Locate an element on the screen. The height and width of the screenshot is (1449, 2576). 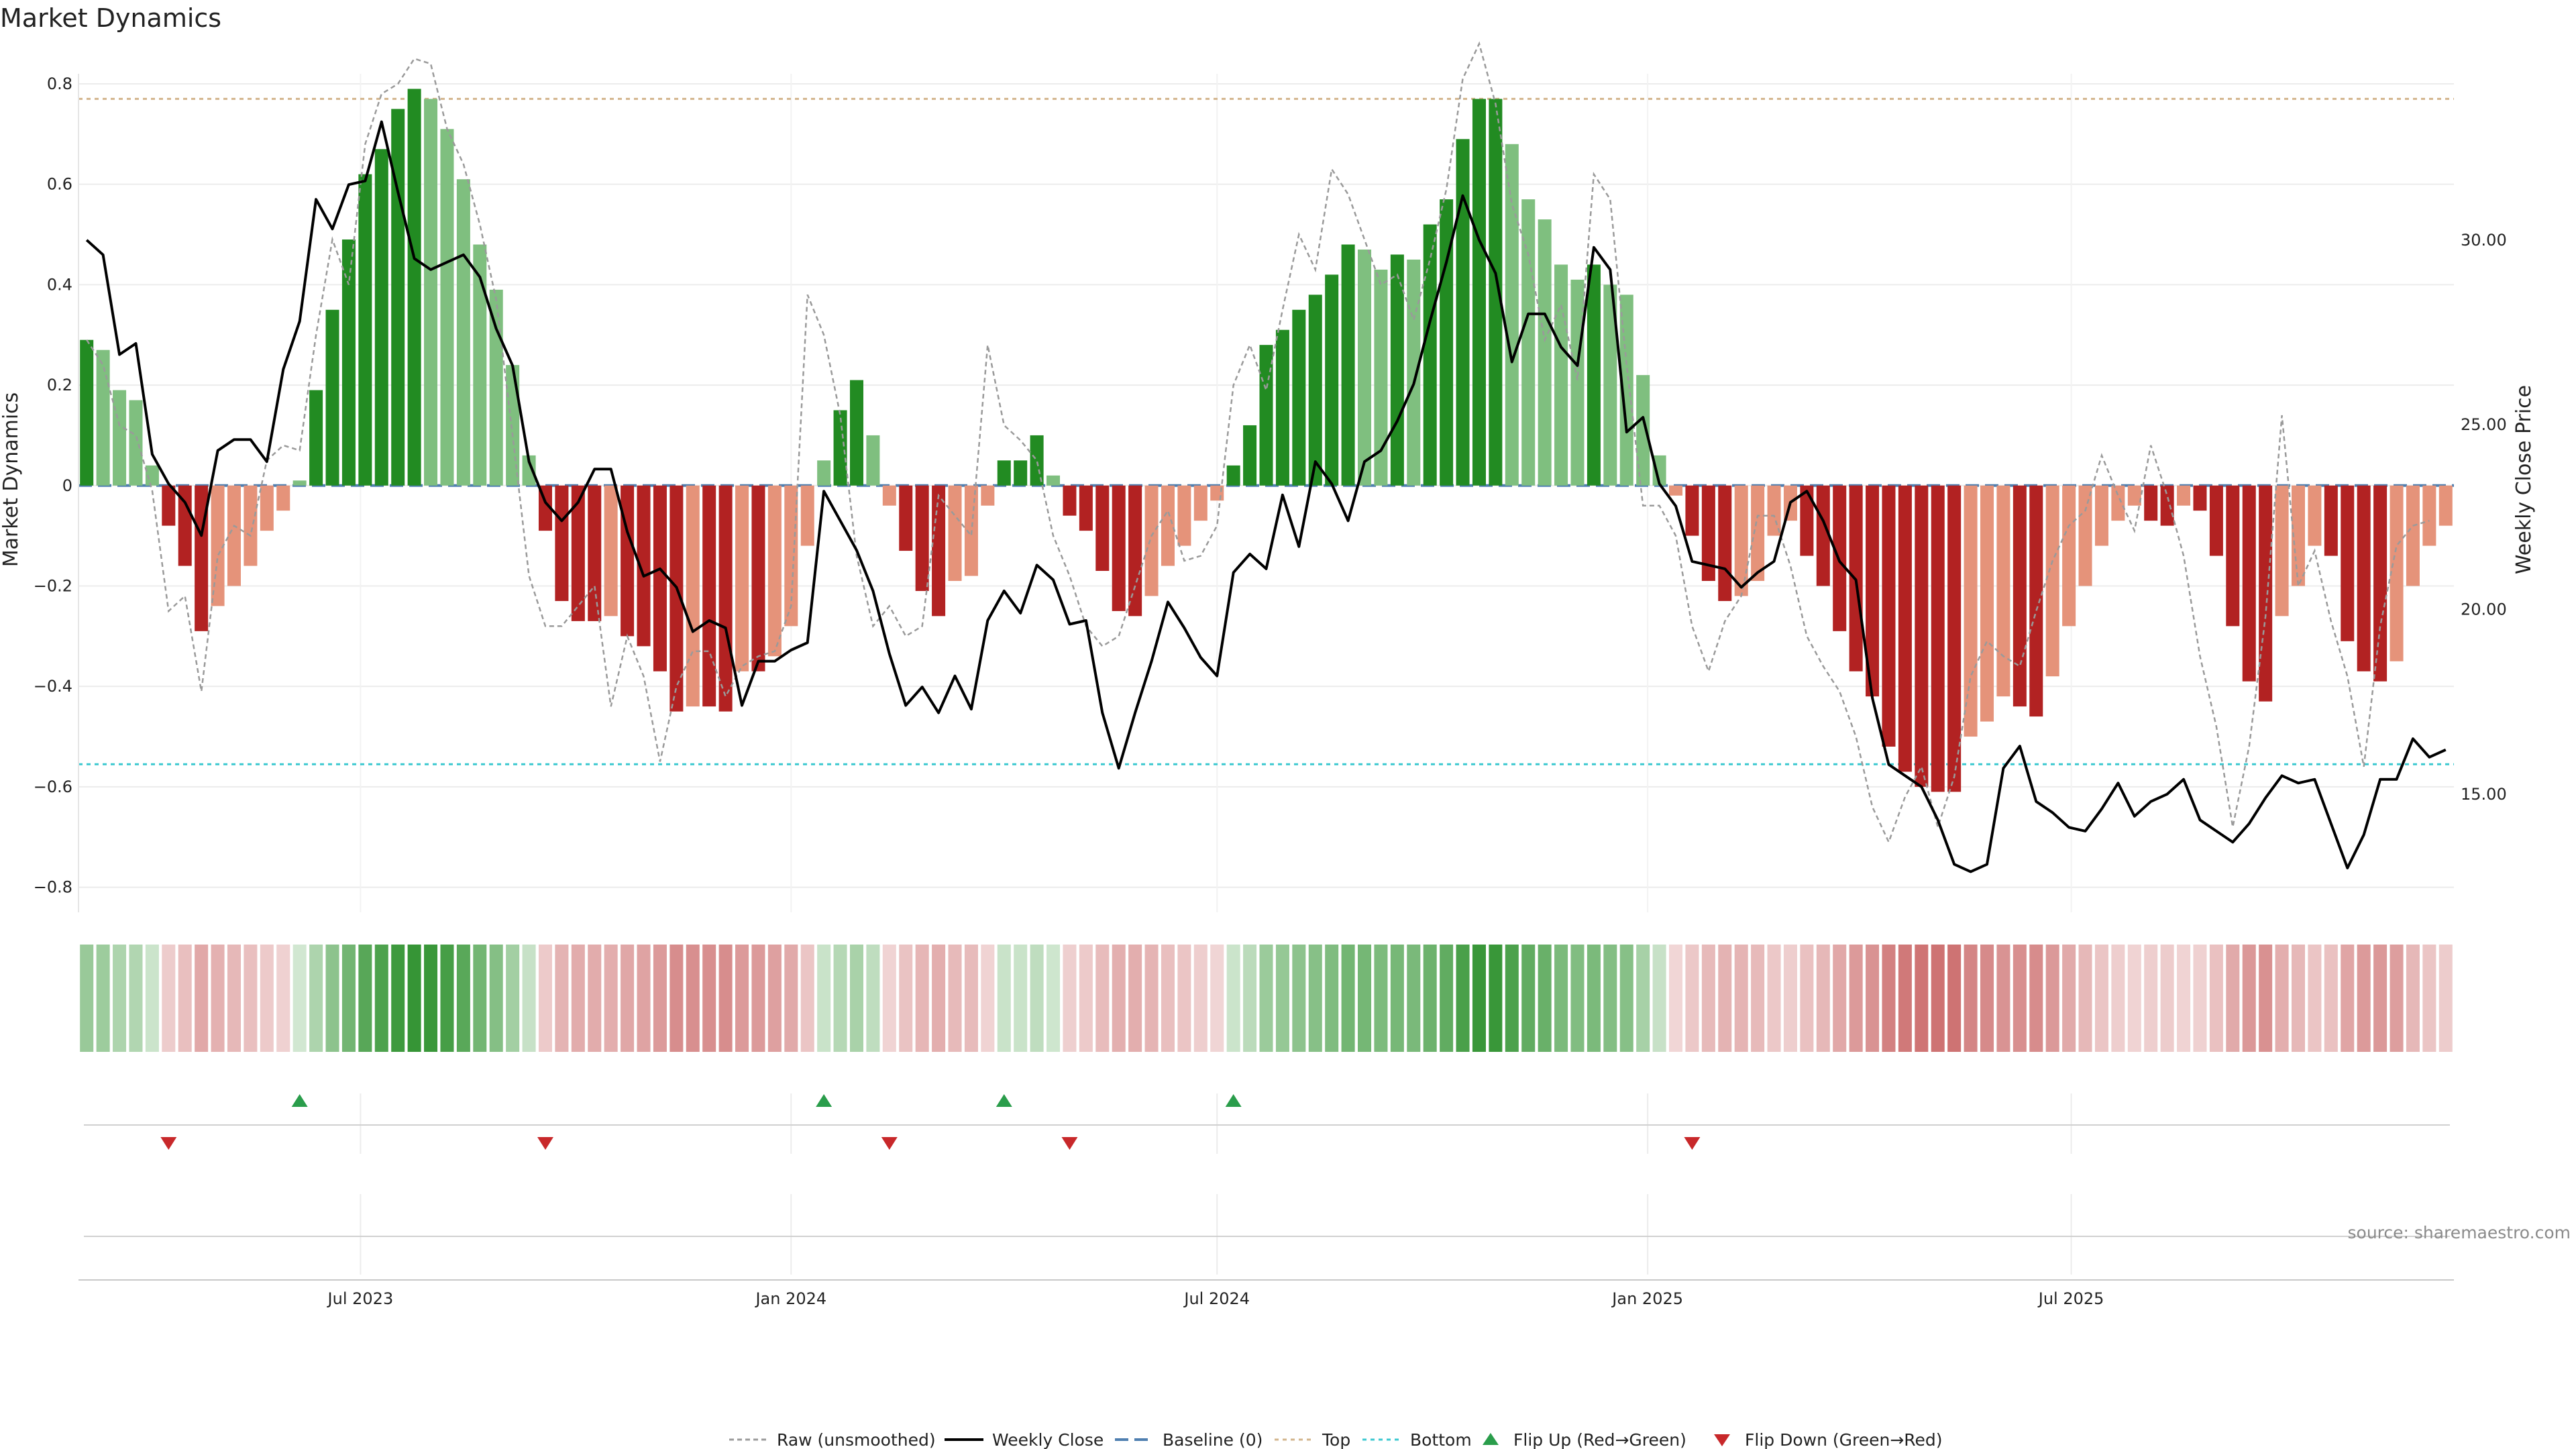
y-tick-label: −0.4 is located at coordinates (53, 686).